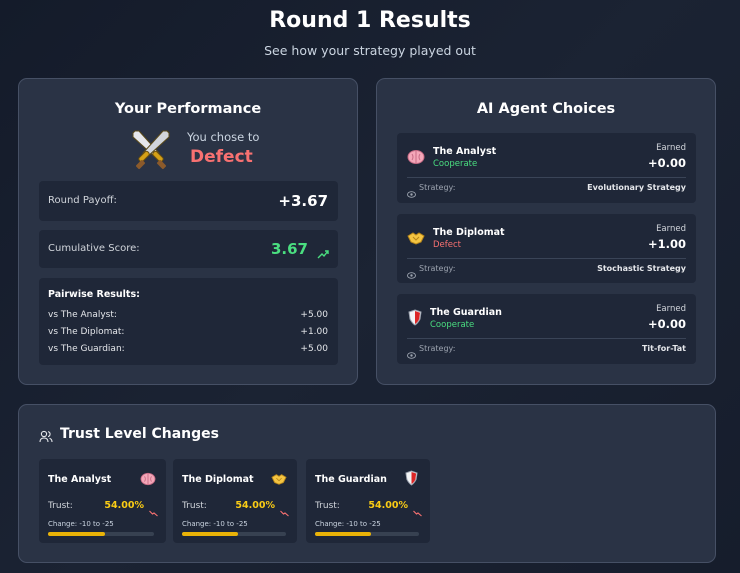 The height and width of the screenshot is (573, 740). I want to click on pairwise-title: Pairwise Results:, so click(94, 294).